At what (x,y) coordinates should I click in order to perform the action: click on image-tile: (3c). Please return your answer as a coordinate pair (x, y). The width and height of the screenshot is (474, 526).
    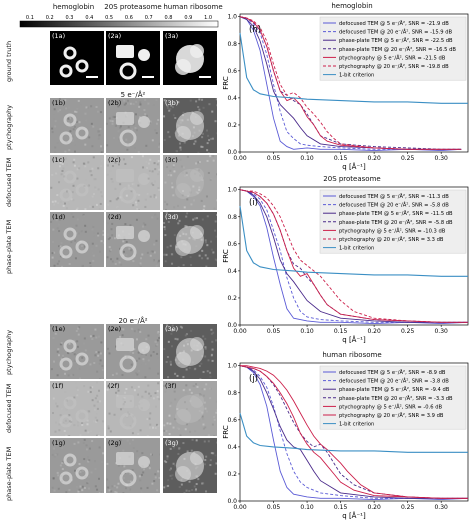
    Looking at the image, I should click on (190, 182).